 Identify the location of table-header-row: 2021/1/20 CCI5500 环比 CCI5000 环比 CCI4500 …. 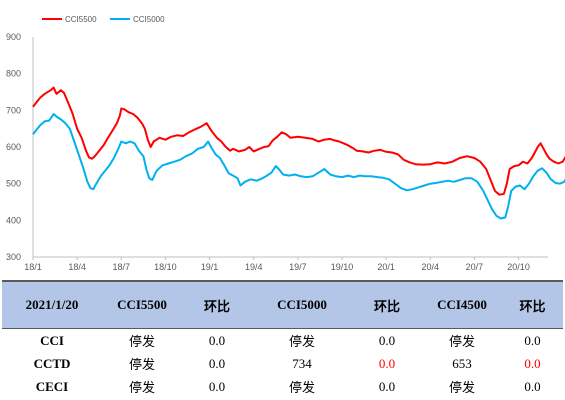
(282, 304).